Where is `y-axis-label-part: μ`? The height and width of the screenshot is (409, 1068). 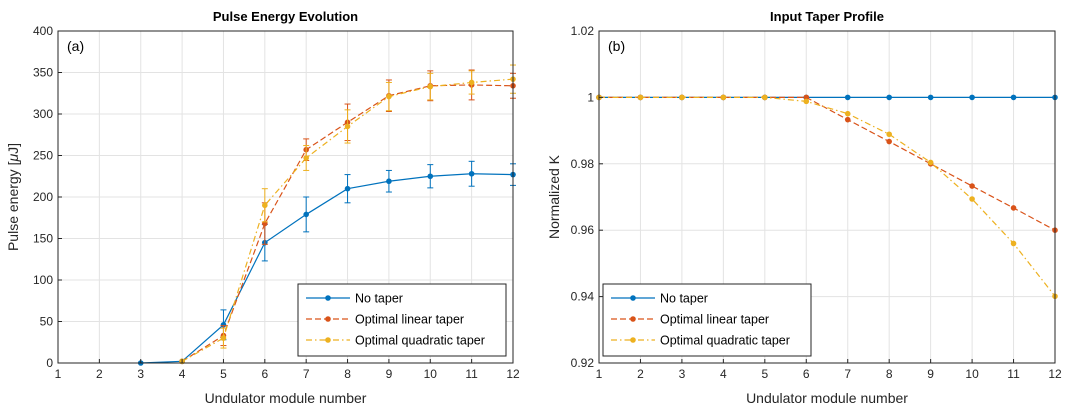 y-axis-label-part: μ is located at coordinates (13, 158).